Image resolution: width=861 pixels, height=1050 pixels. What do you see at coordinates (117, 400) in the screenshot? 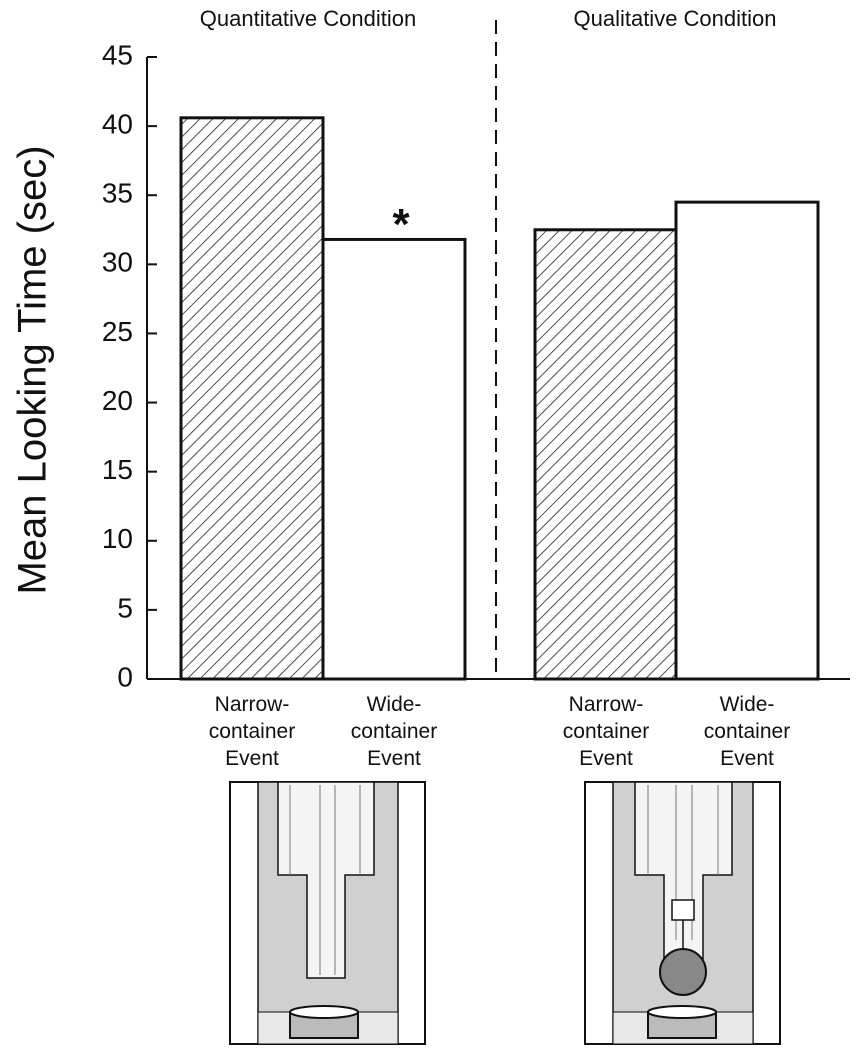
I see `y-tick-label: 20` at bounding box center [117, 400].